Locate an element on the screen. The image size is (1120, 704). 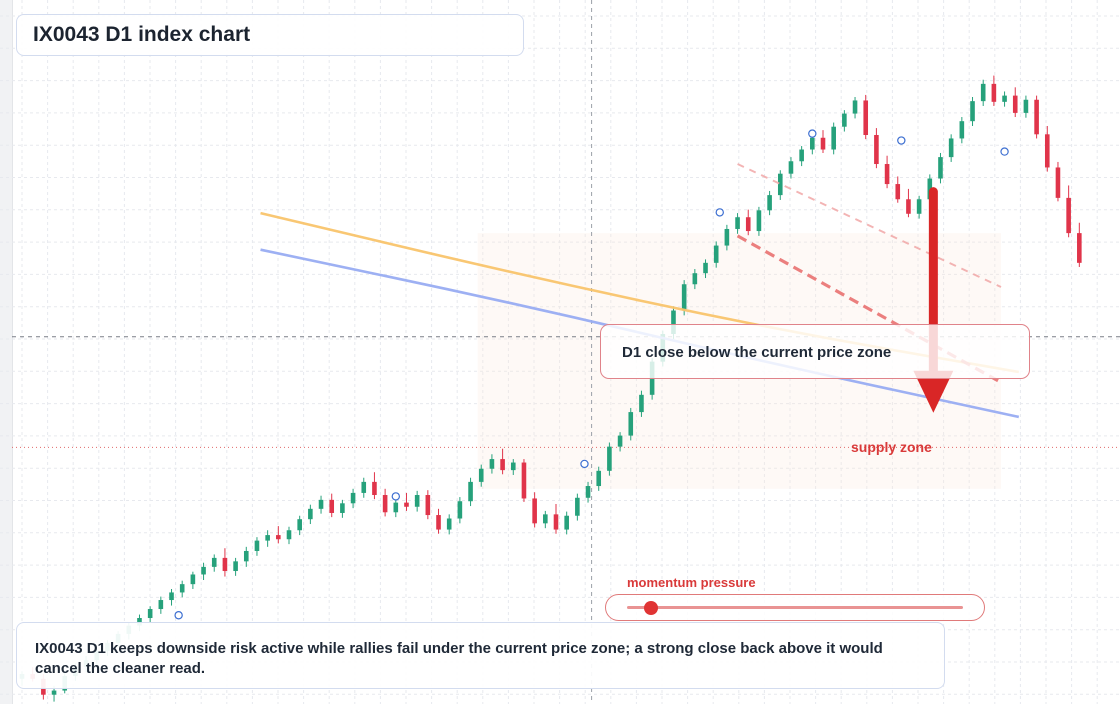
chart-left-edge is located at coordinates (6, 352).